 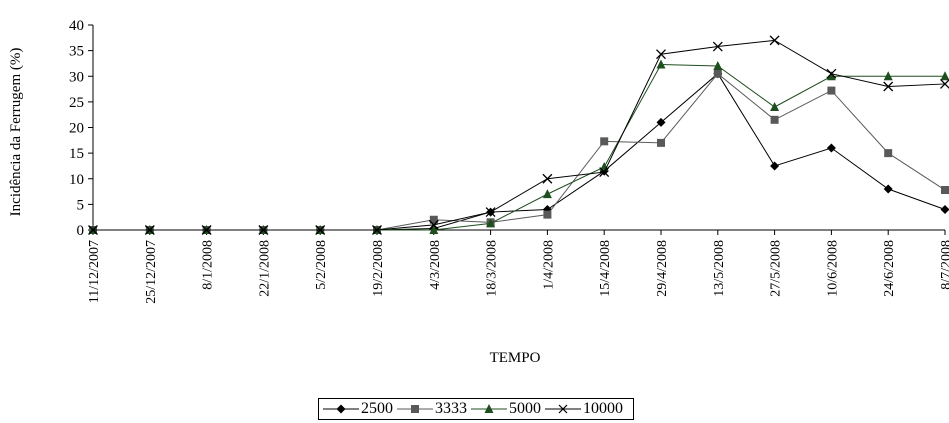 I want to click on x-tick-label: 25/12/2007, so click(x=151, y=272).